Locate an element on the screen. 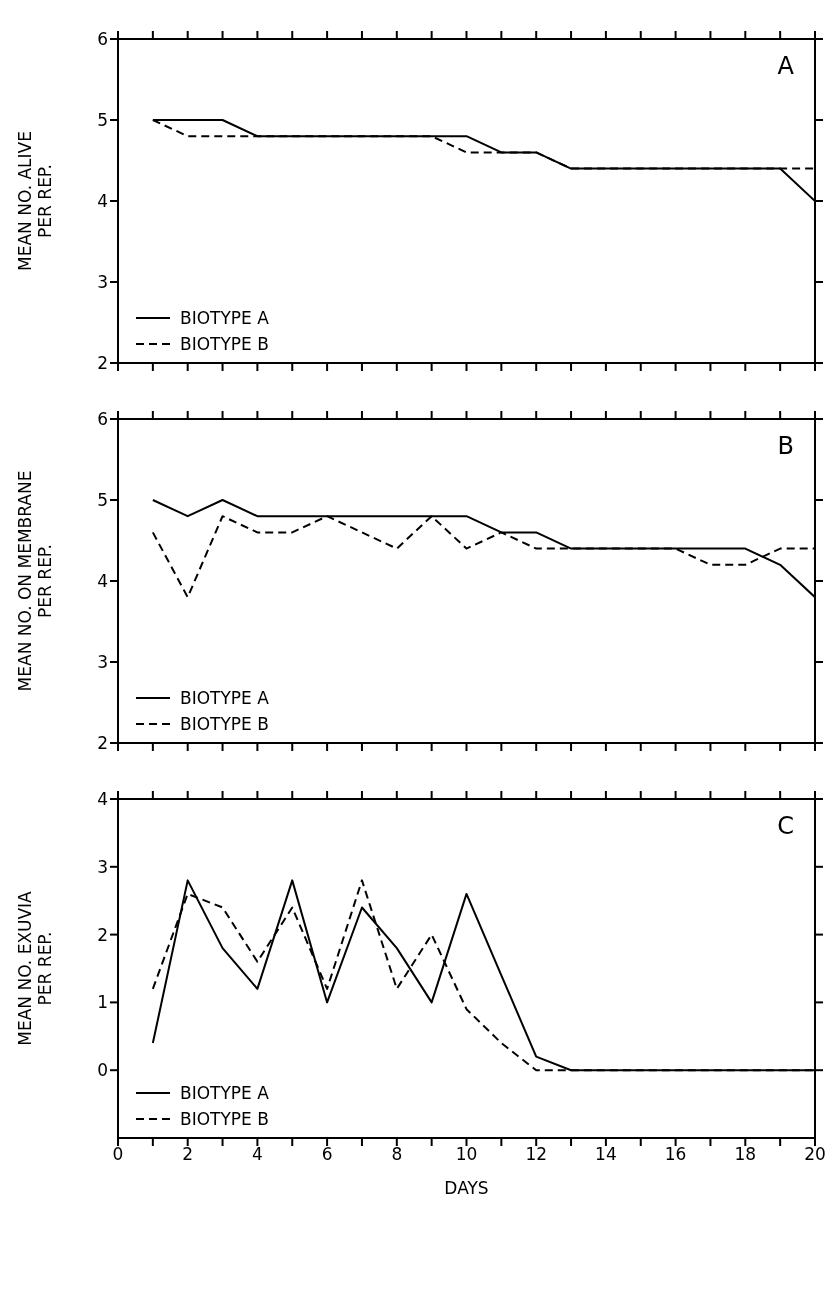 This screenshot has width=840, height=1306. x-tick-label: 4 is located at coordinates (257, 1154).